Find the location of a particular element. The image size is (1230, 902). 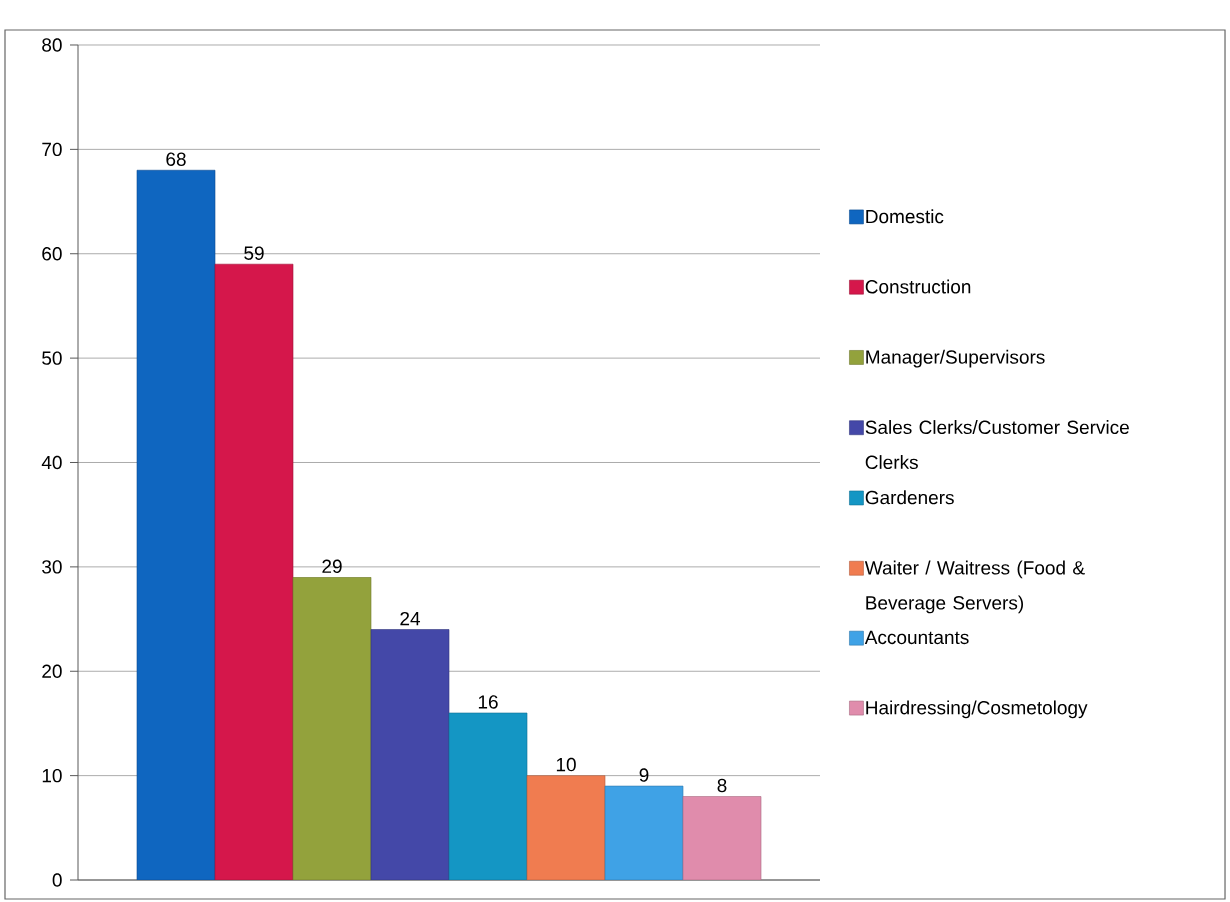

legend-label: Sales Clerks/Customer Service Clerks is located at coordinates (997, 445).